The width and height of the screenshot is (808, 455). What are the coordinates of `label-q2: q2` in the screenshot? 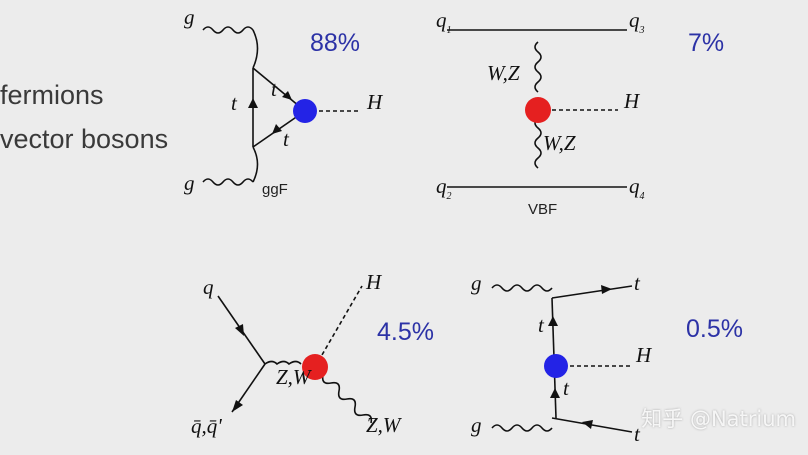 It's located at (444, 188).